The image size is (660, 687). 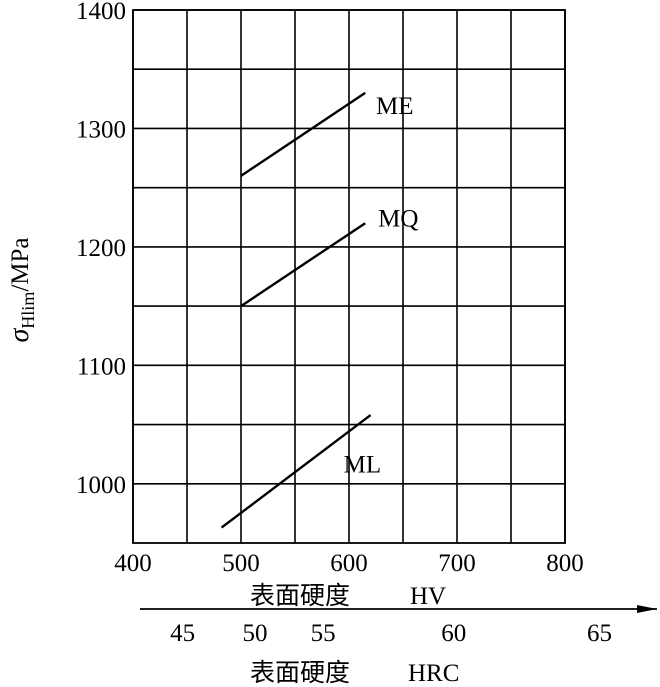 What do you see at coordinates (363, 465) in the screenshot?
I see `series-label-ml: ML` at bounding box center [363, 465].